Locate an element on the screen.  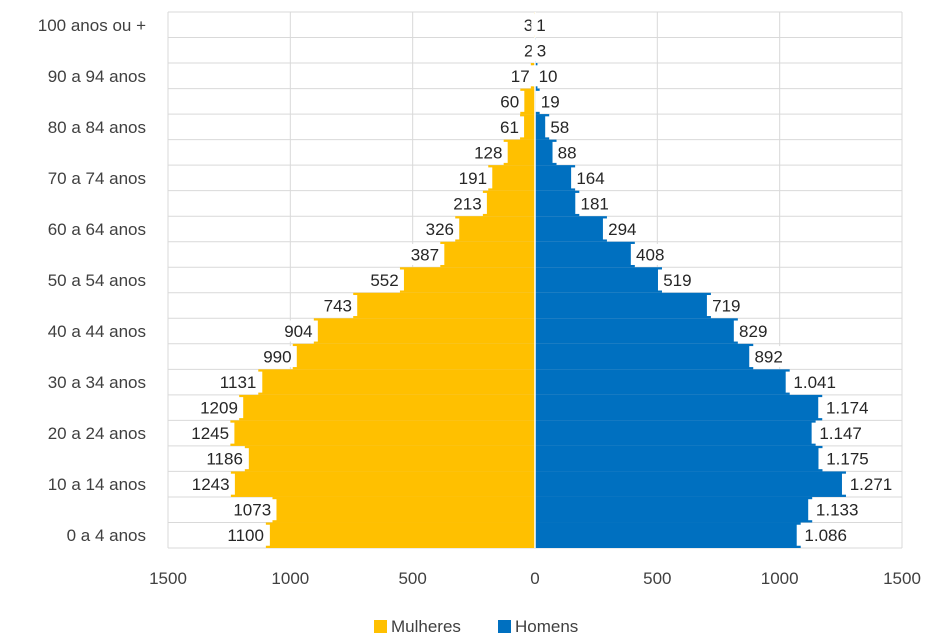
bar-label-homens: 19 is located at coordinates (550, 101).